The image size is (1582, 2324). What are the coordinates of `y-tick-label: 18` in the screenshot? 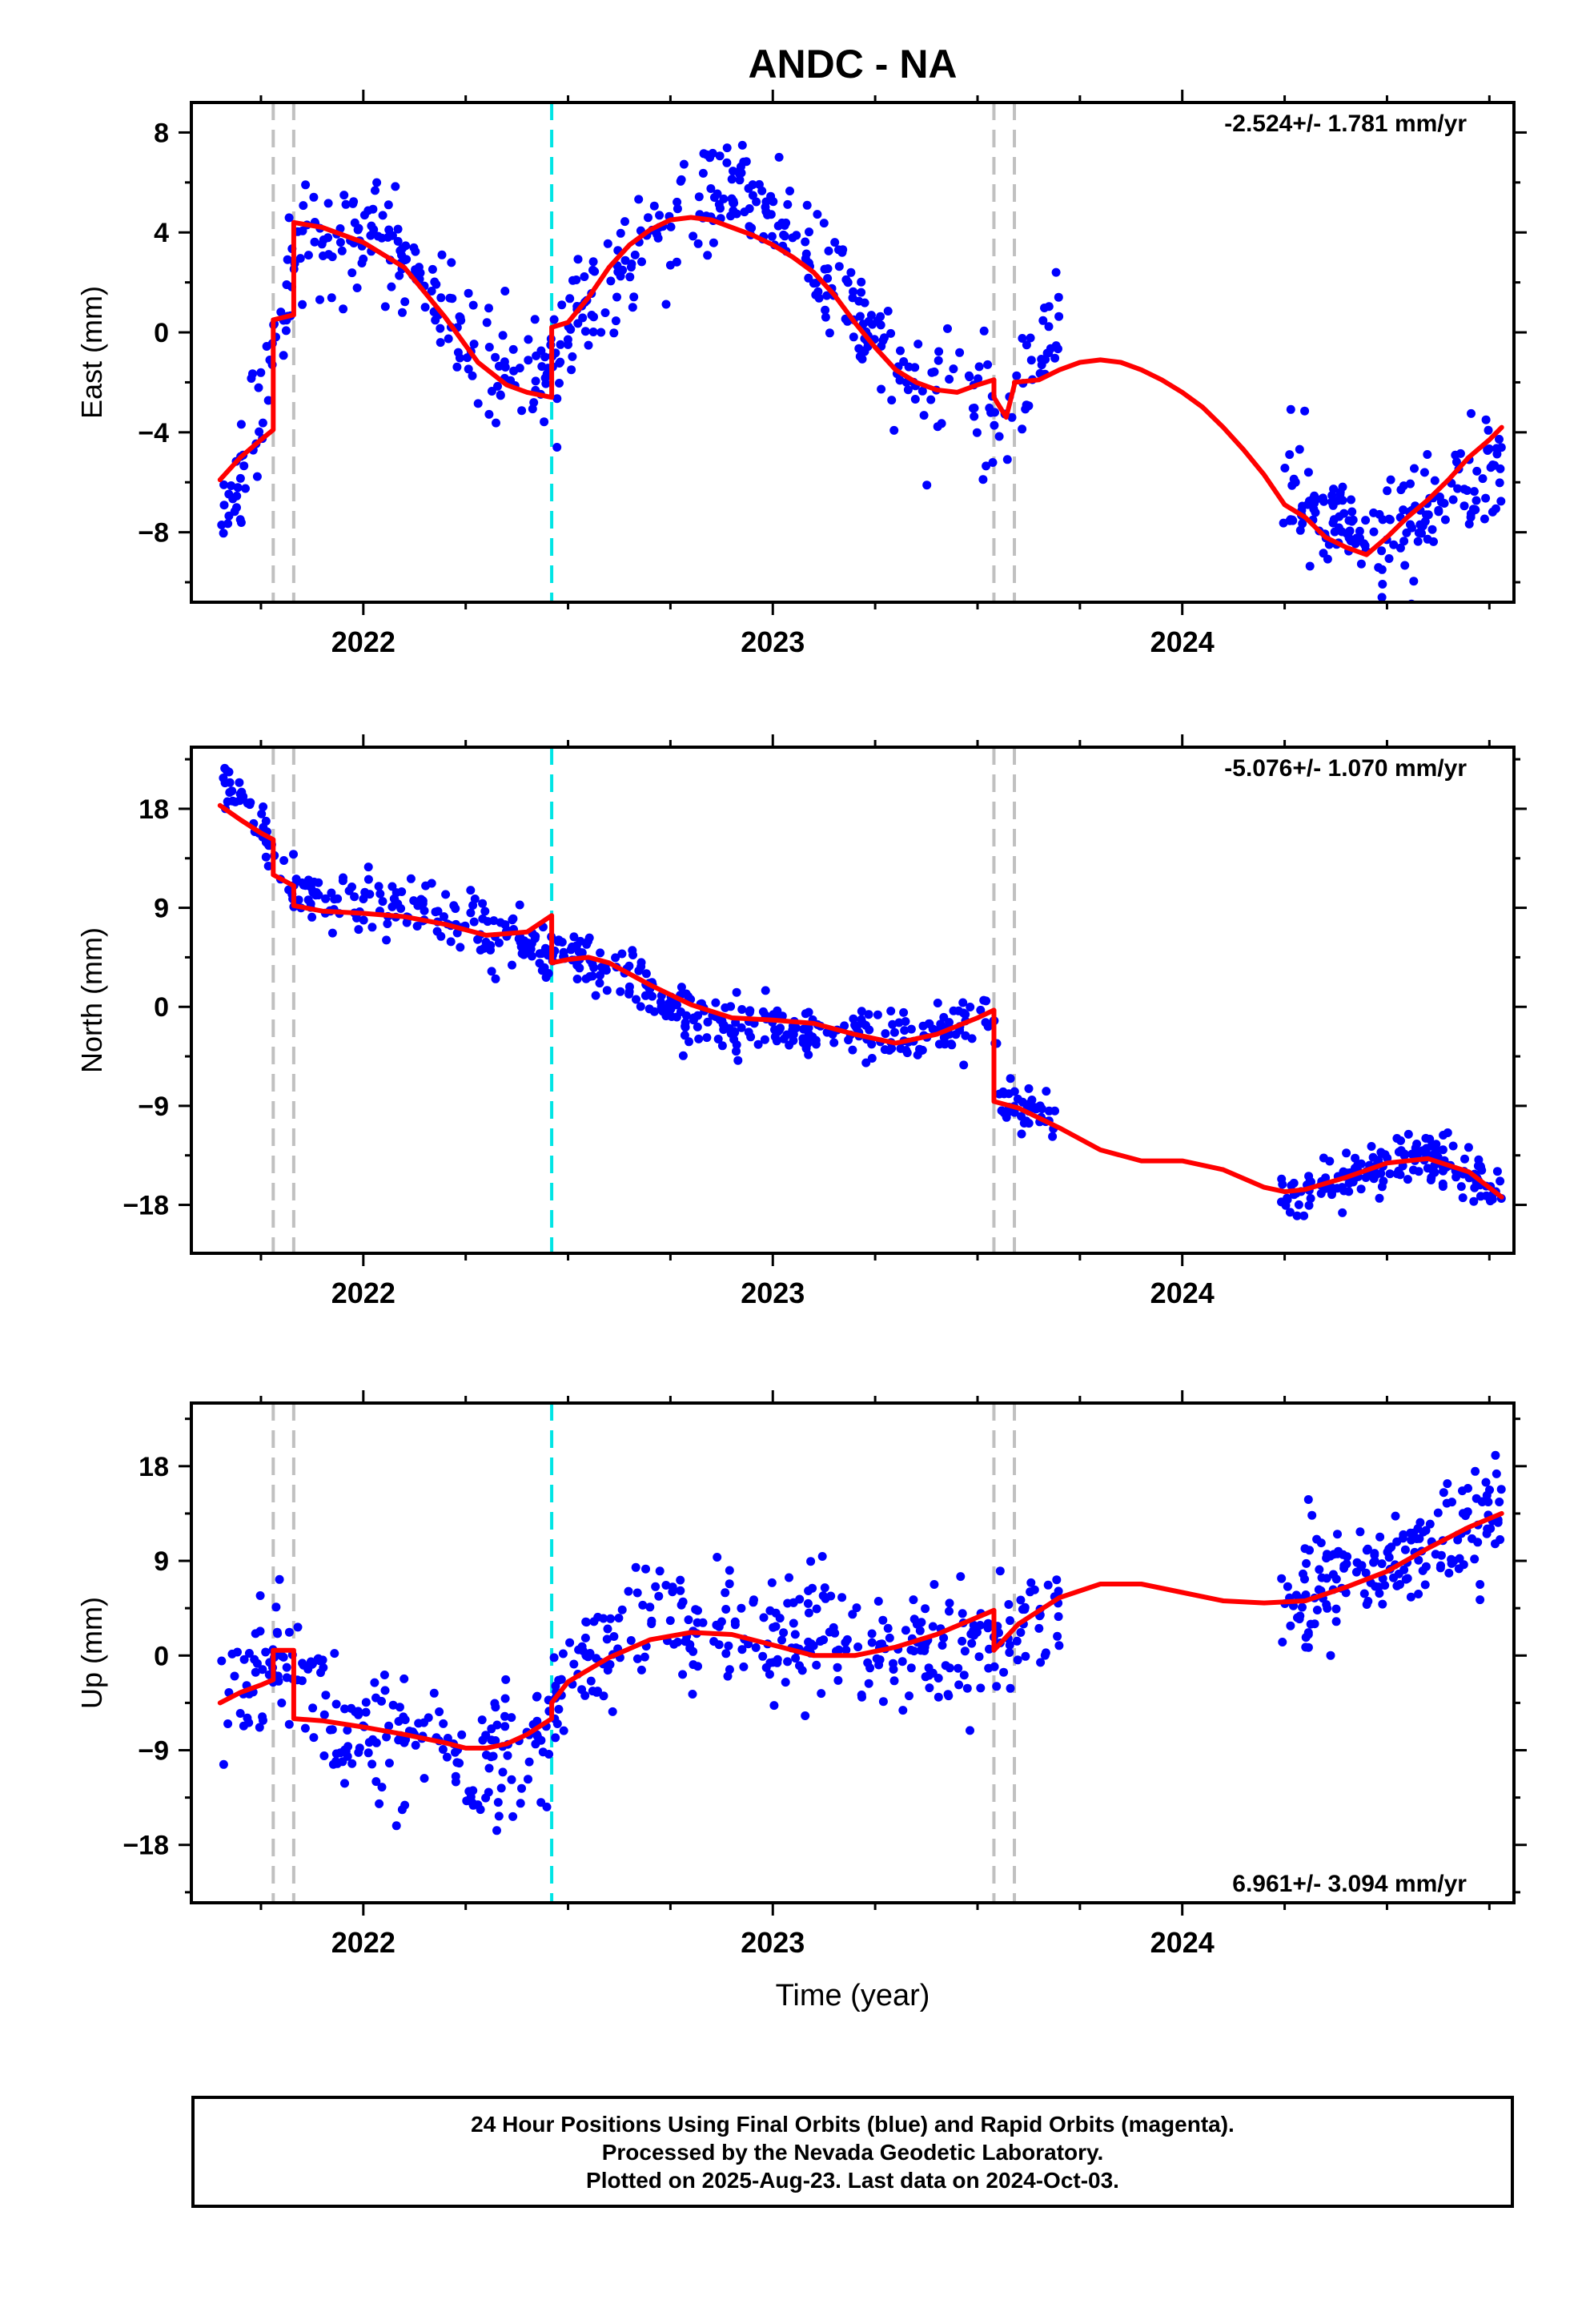 It's located at (154, 1467).